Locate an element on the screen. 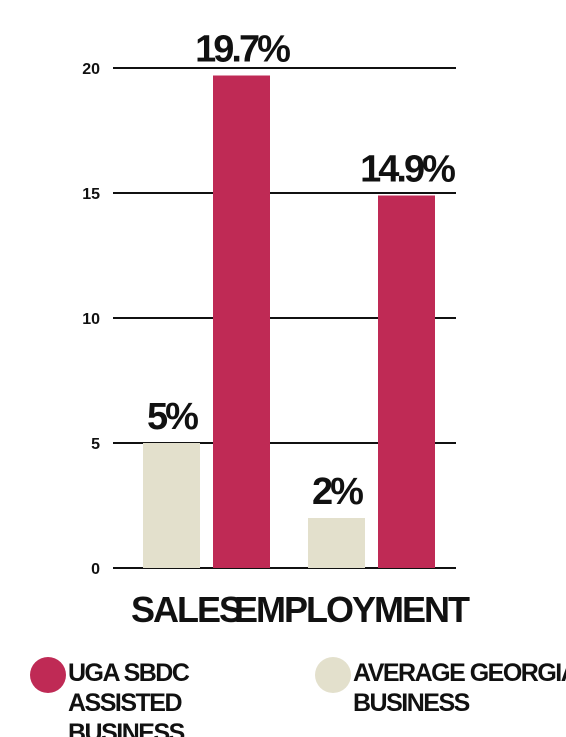 This screenshot has width=566, height=737. x-tick-label: SALES is located at coordinates (186, 609).